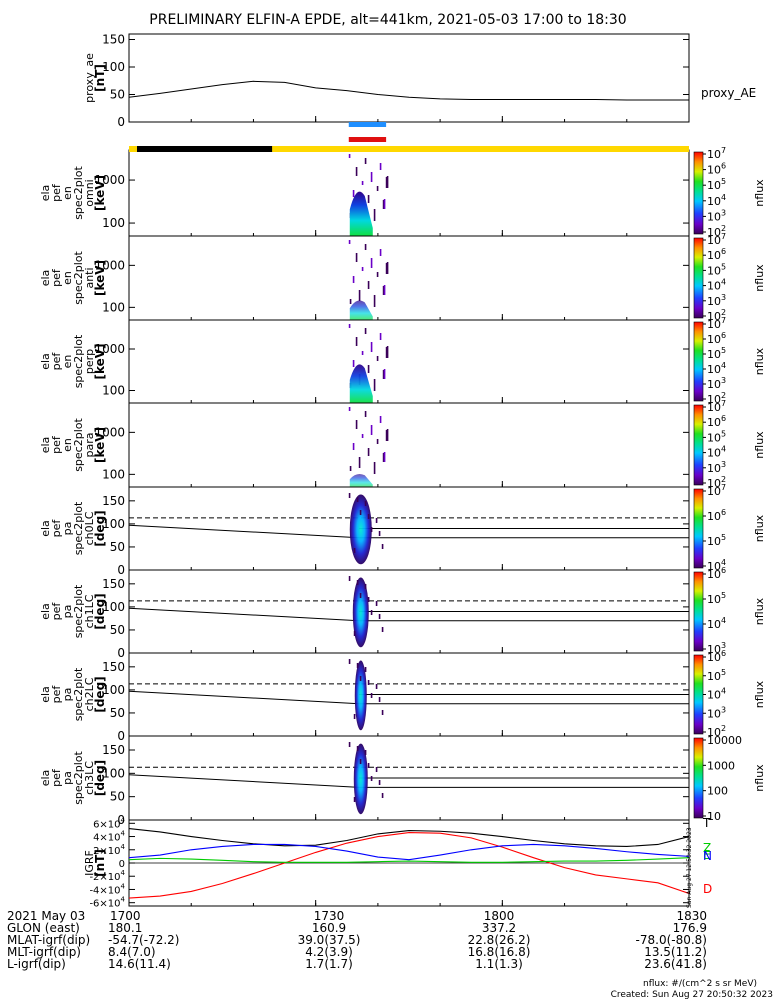 Image resolution: width=775 pixels, height=1000 pixels. What do you see at coordinates (716, 712) in the screenshot?
I see `colorbar-tick-label: 10³` at bounding box center [716, 712].